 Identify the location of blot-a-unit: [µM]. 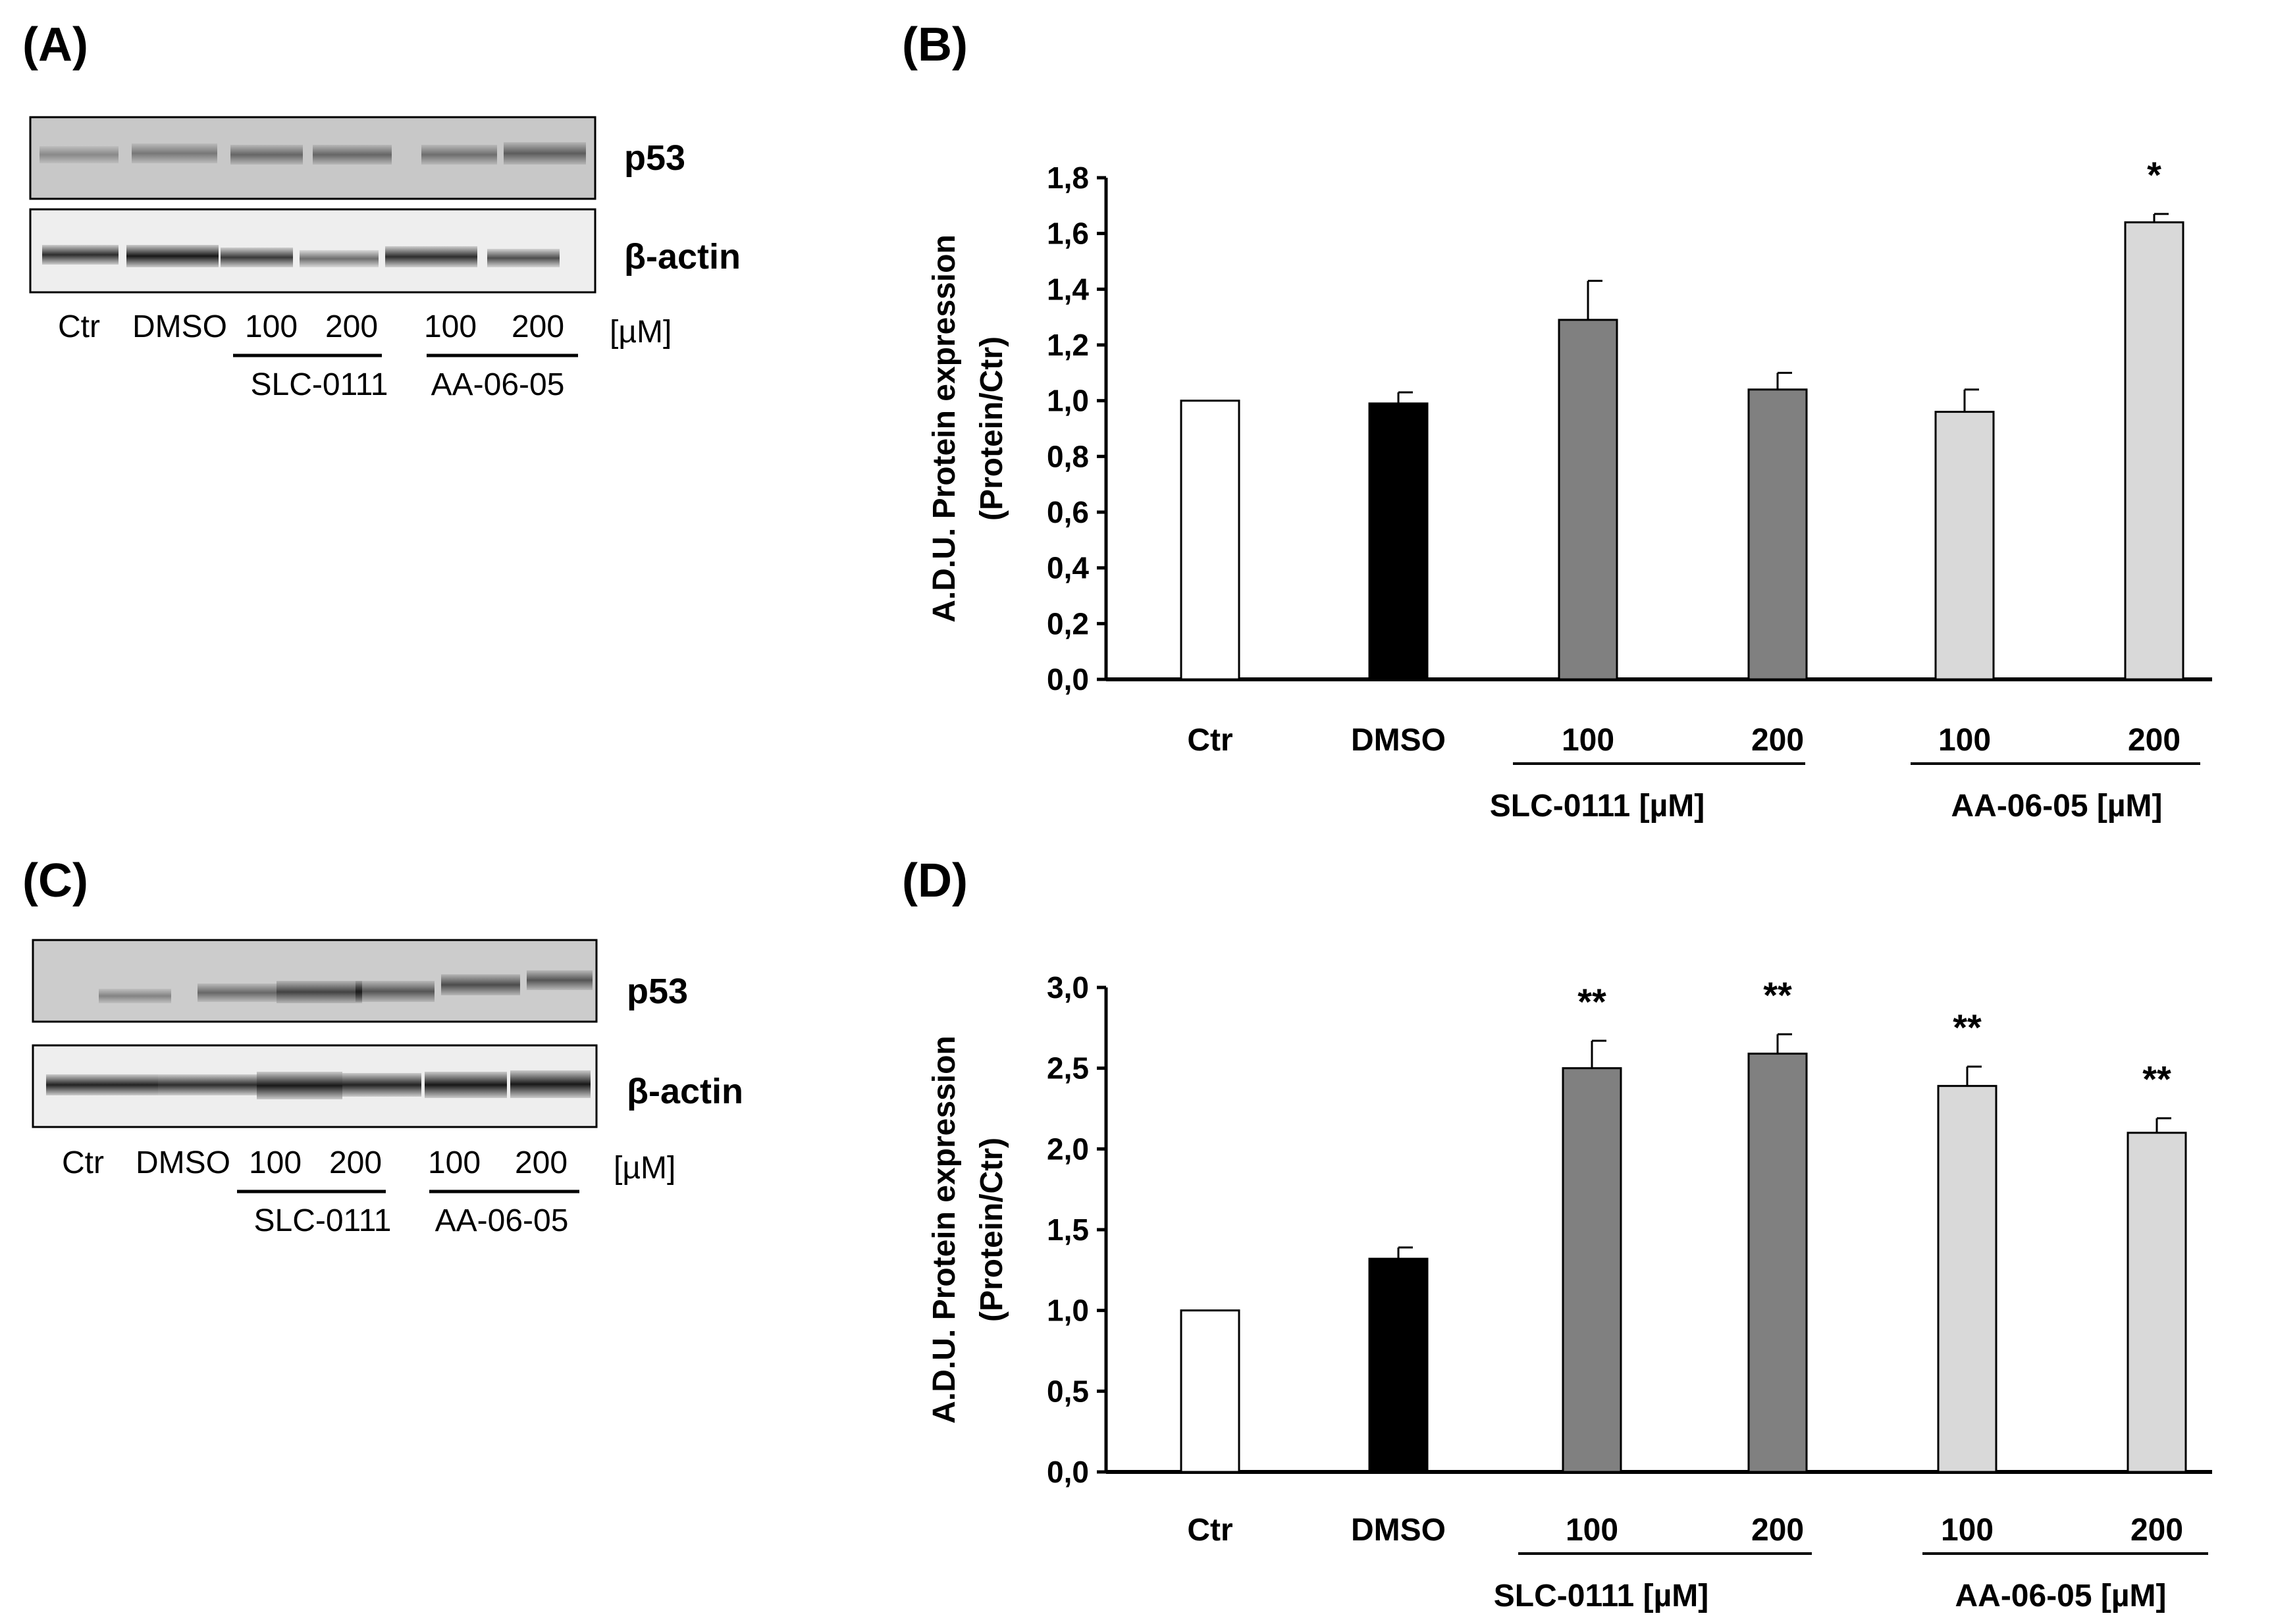
(641, 332).